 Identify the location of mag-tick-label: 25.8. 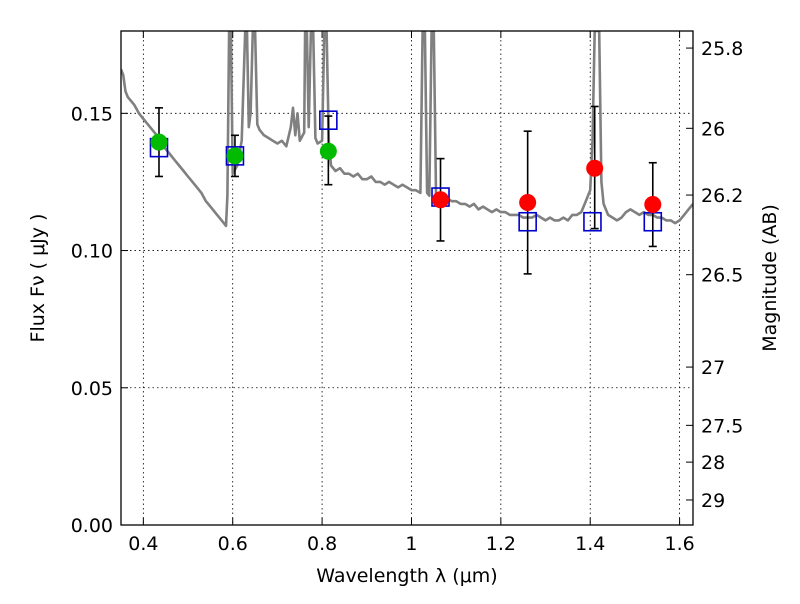
(722, 49).